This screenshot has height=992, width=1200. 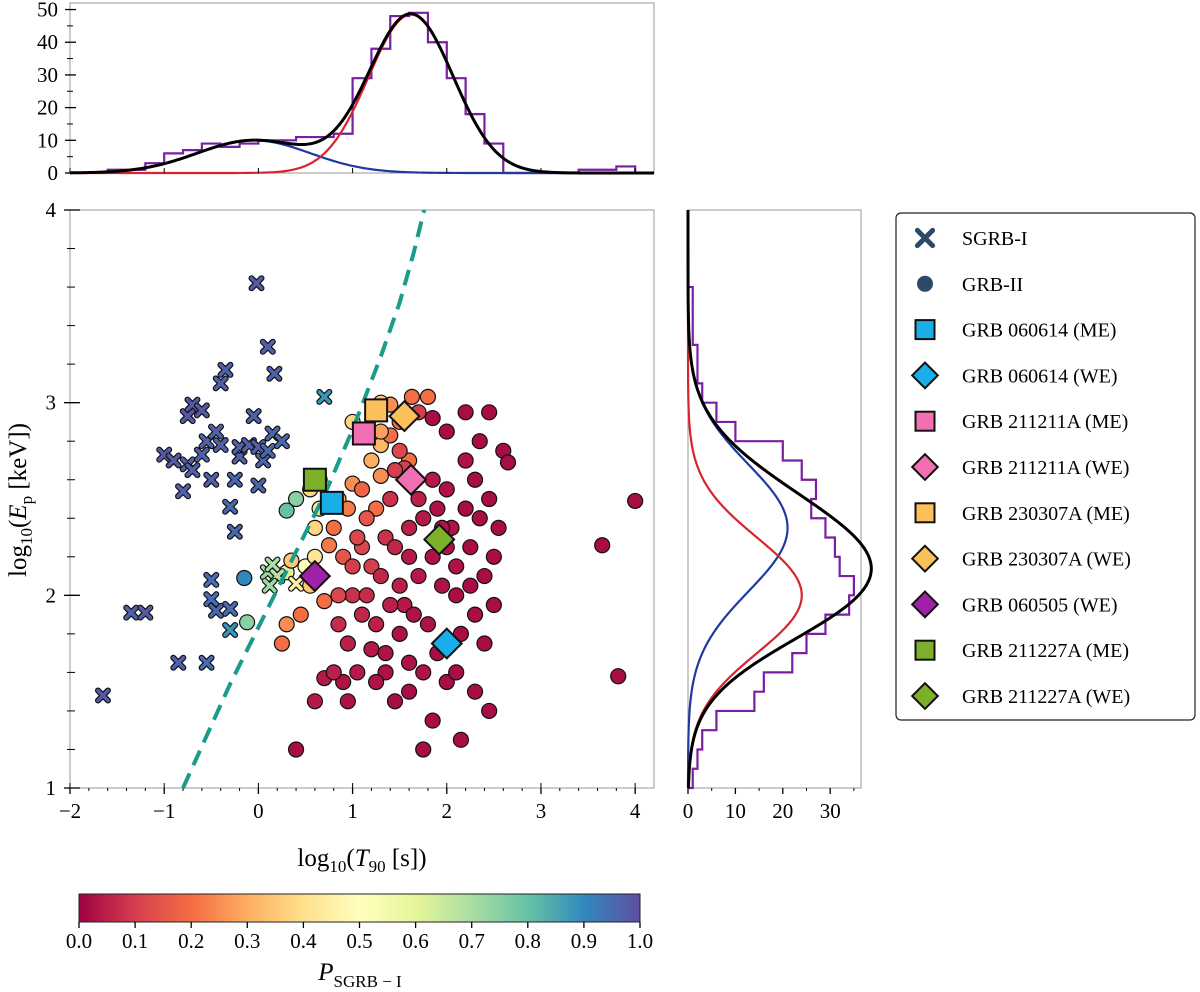 I want to click on legend-item: GRB 211227A (WE), so click(x=1020, y=696).